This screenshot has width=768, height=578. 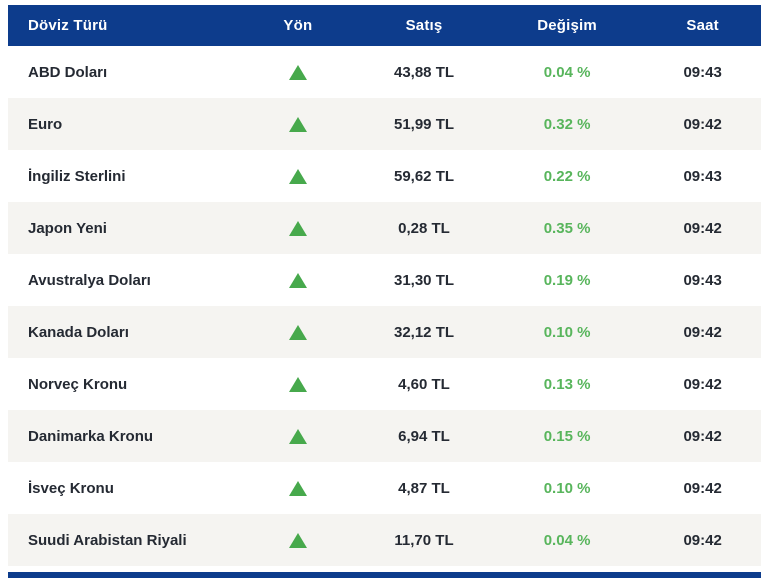 I want to click on currency-name: İsveç Kronu, so click(x=71, y=488).